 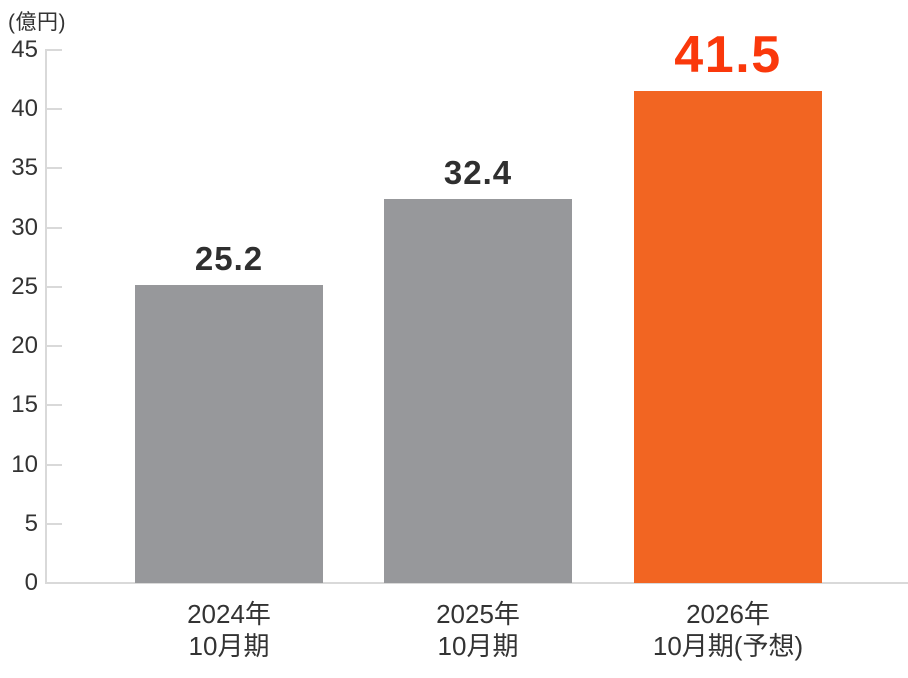 What do you see at coordinates (478, 173) in the screenshot?
I see `value-label-2025年: 32.4` at bounding box center [478, 173].